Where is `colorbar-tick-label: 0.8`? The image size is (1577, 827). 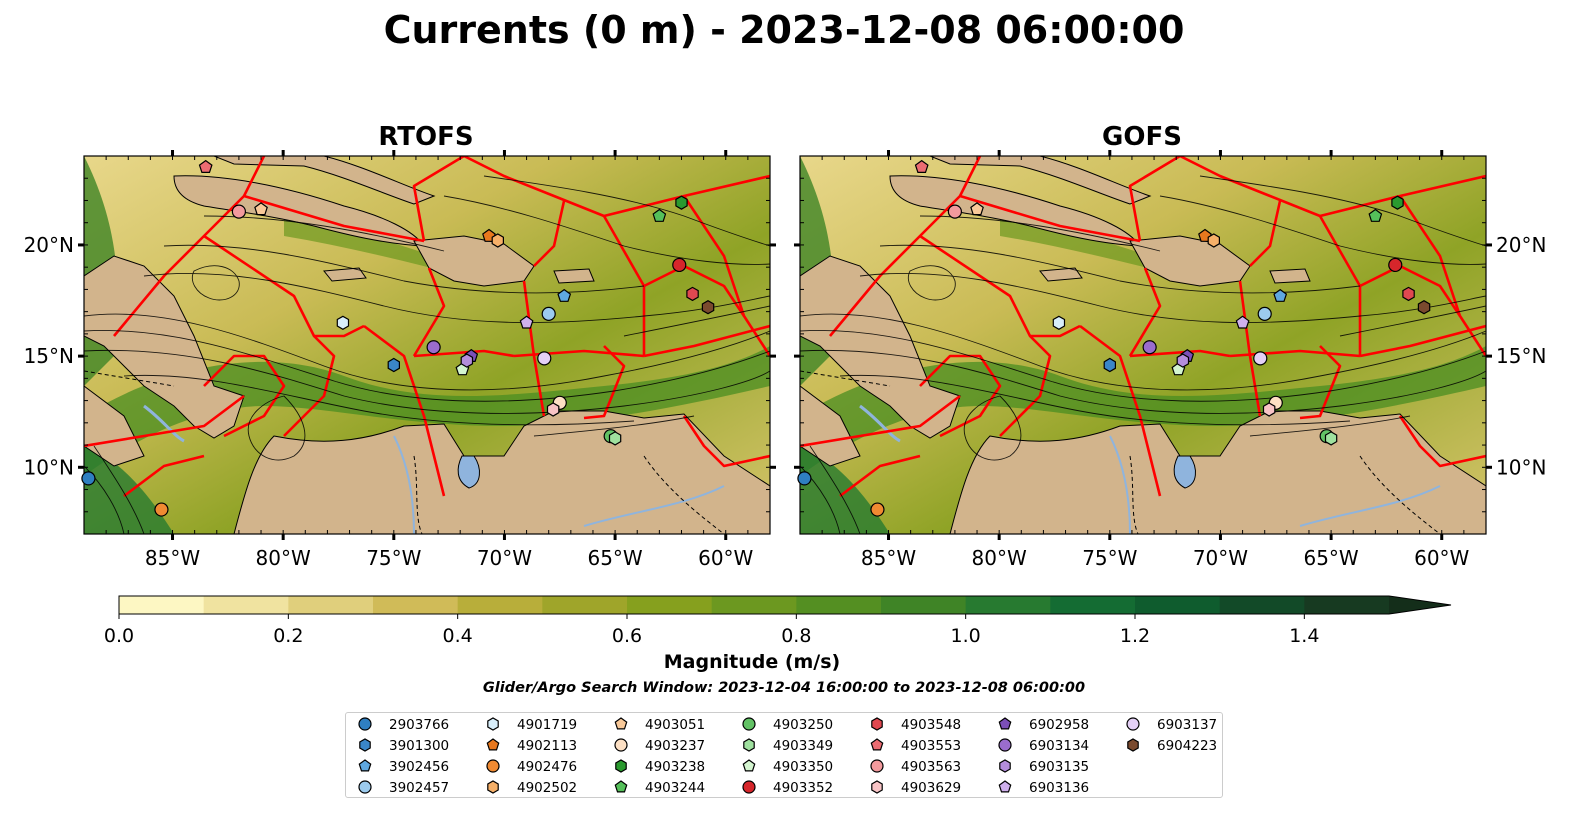 colorbar-tick-label: 0.8 is located at coordinates (796, 636).